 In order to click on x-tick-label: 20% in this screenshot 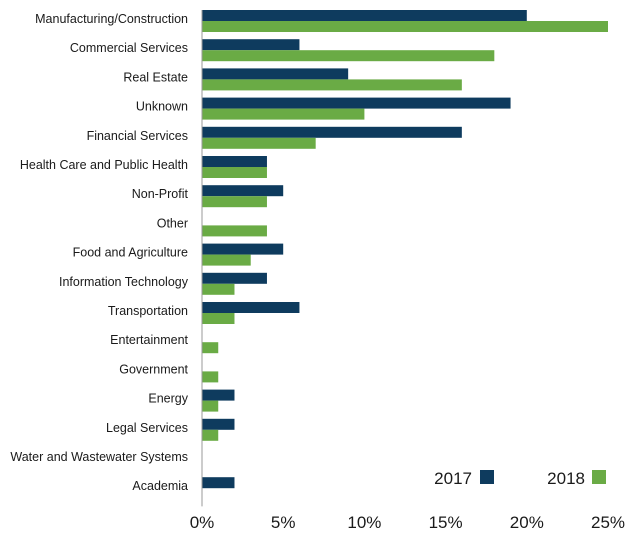, I will do `click(527, 522)`.